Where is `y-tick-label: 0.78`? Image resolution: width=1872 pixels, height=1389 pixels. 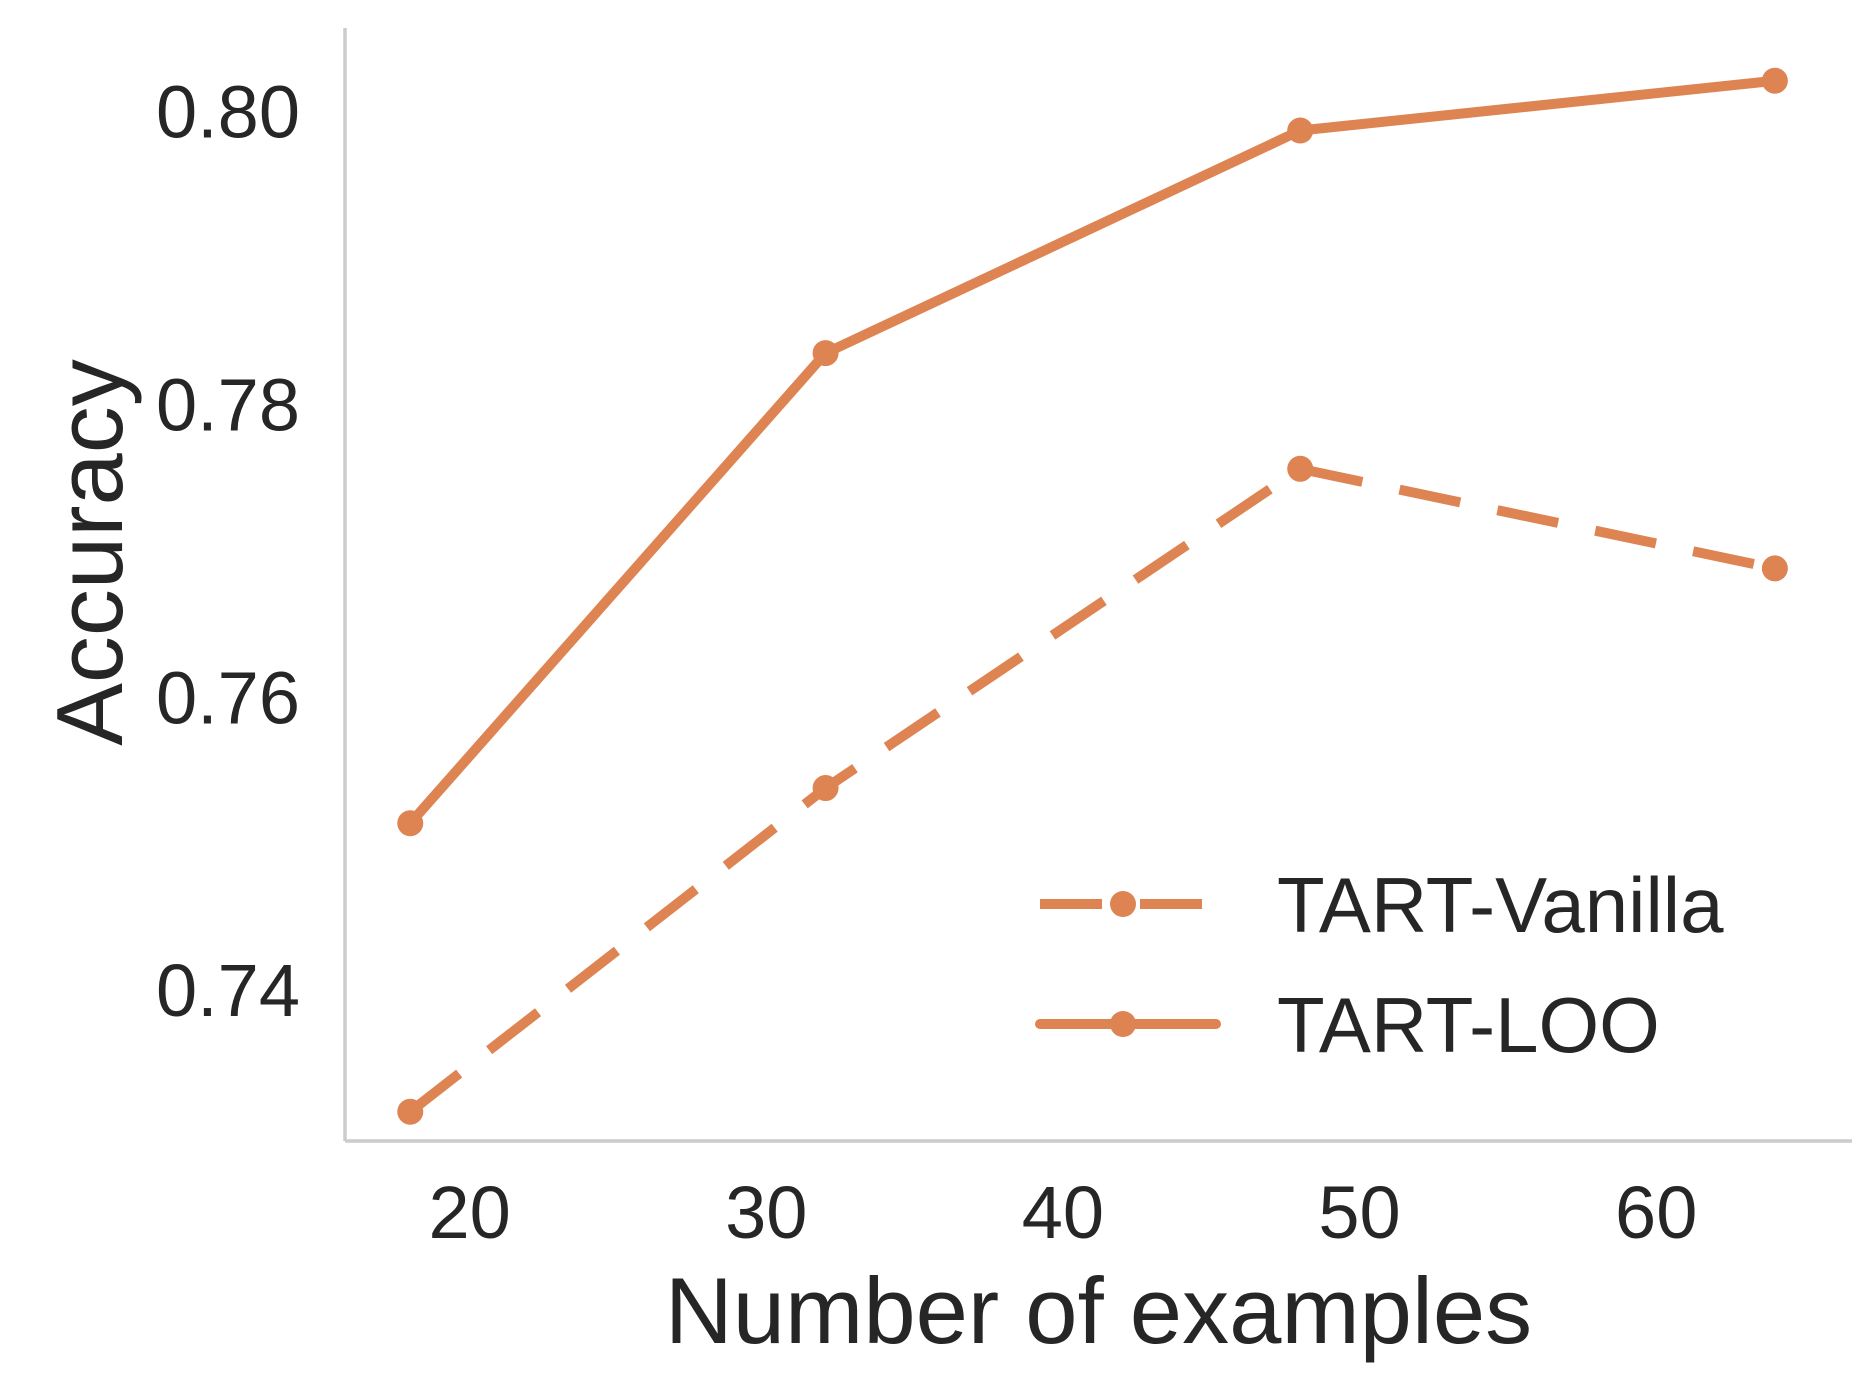
y-tick-label: 0.78 is located at coordinates (228, 404).